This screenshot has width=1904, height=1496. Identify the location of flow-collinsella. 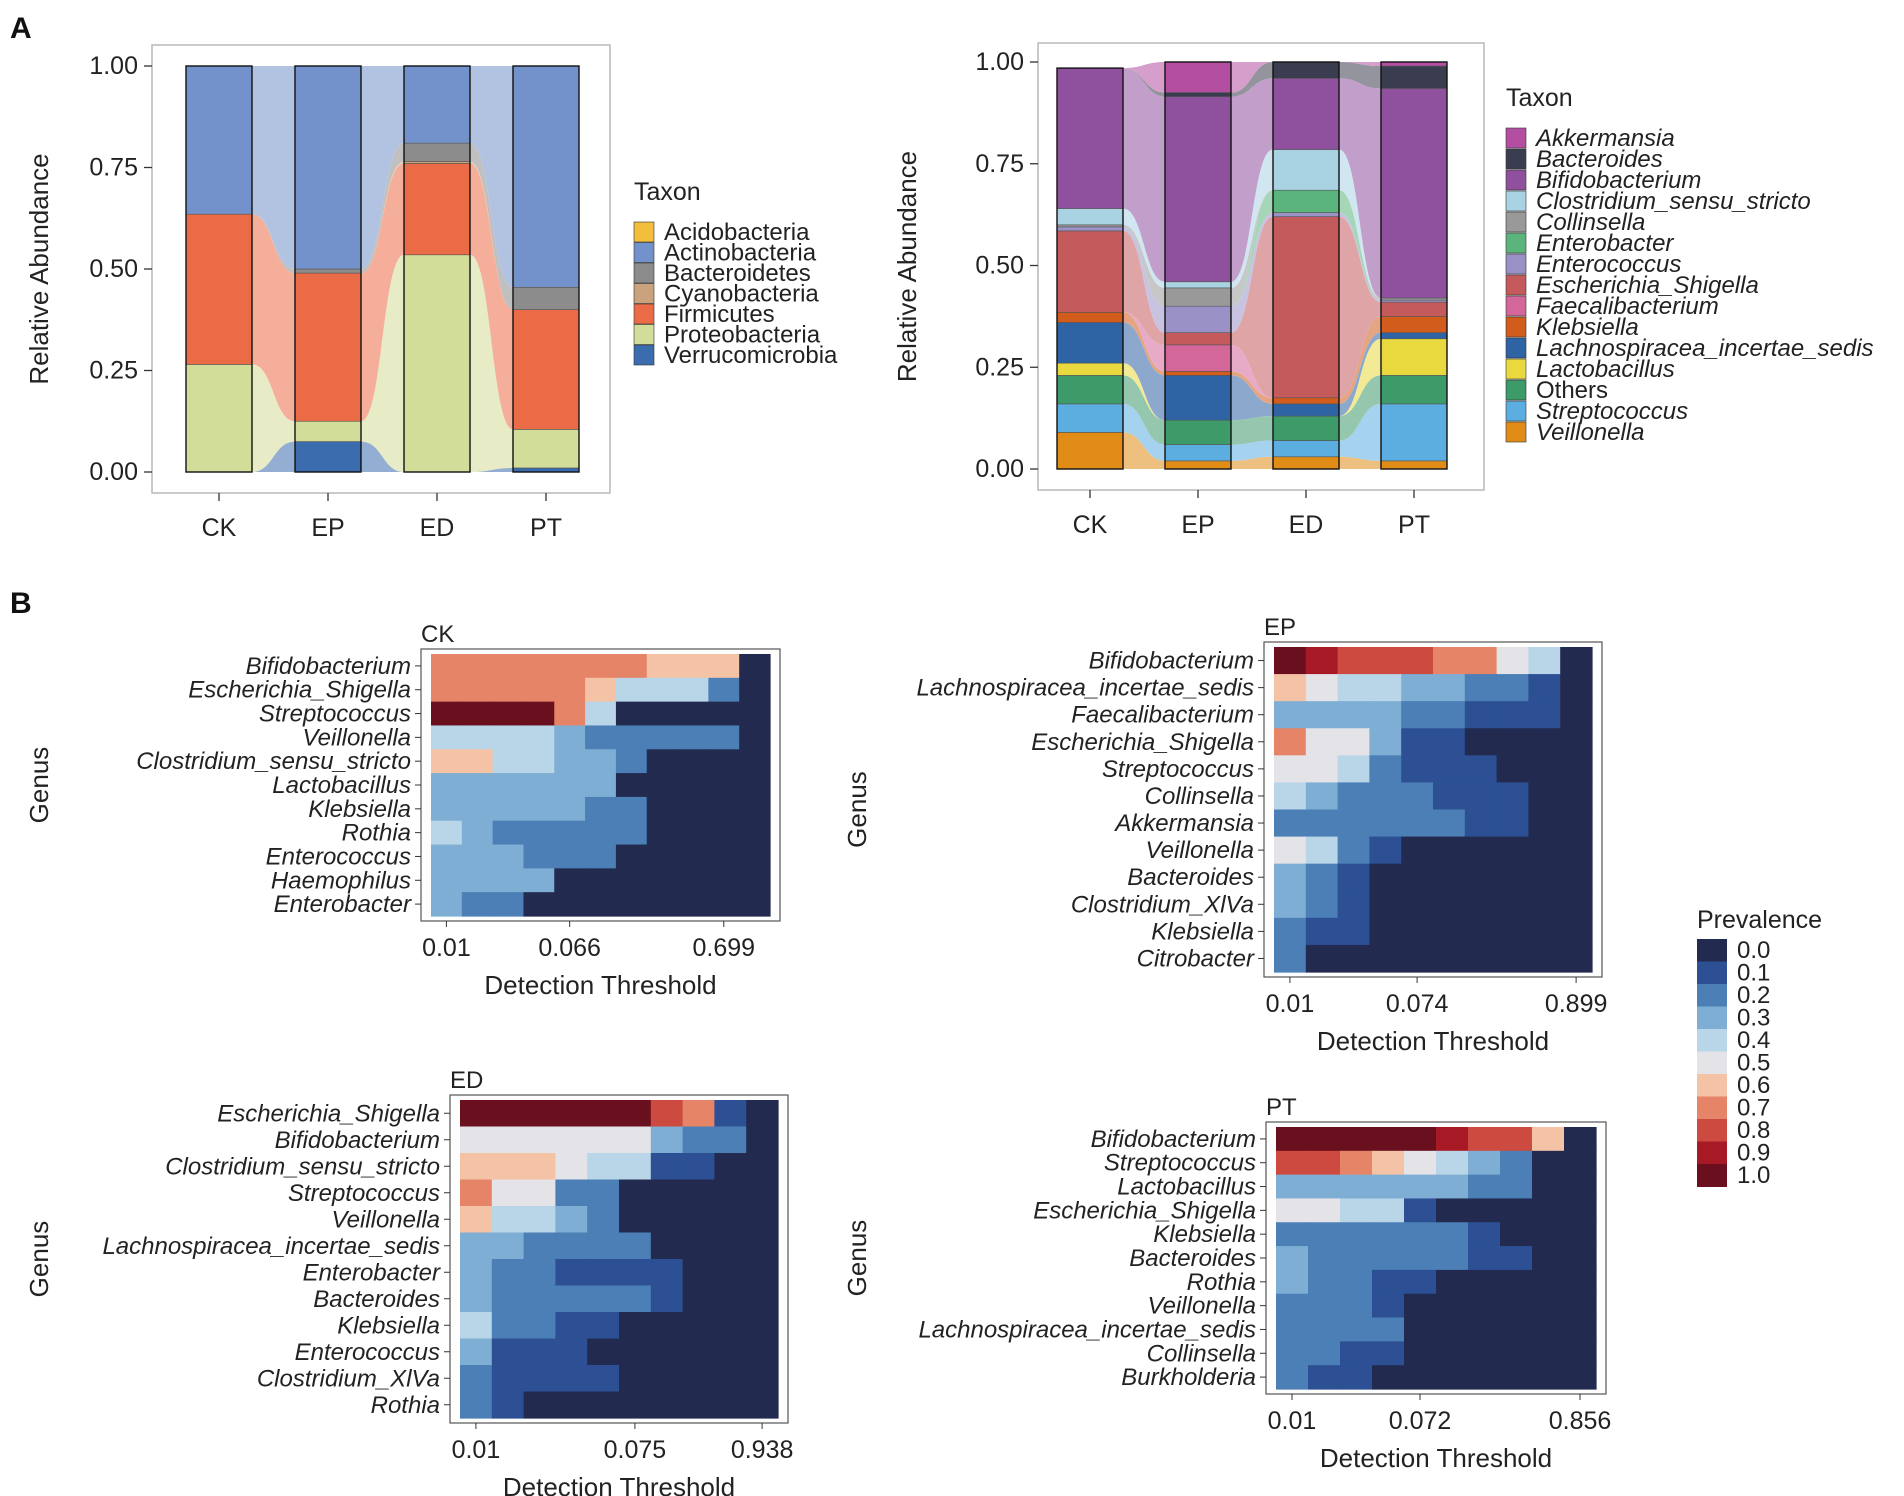
(1360, 245).